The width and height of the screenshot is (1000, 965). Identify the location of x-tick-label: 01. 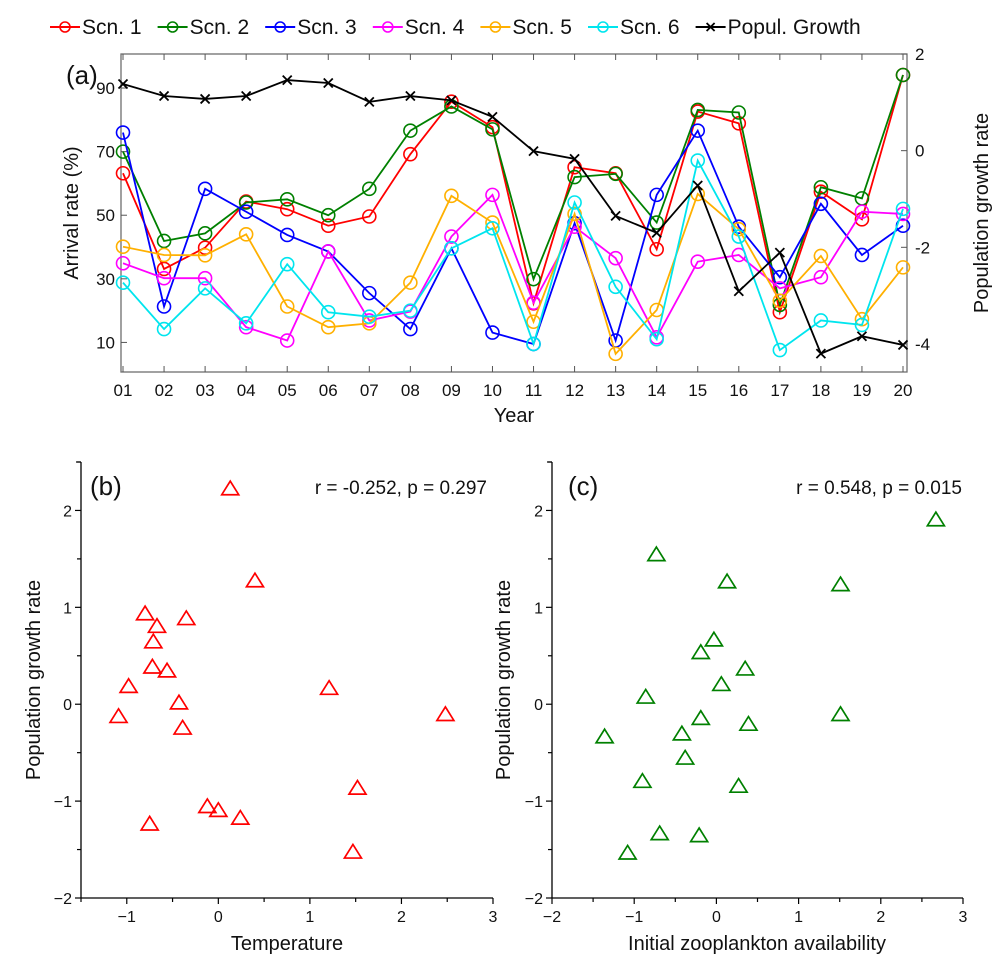
(123, 390).